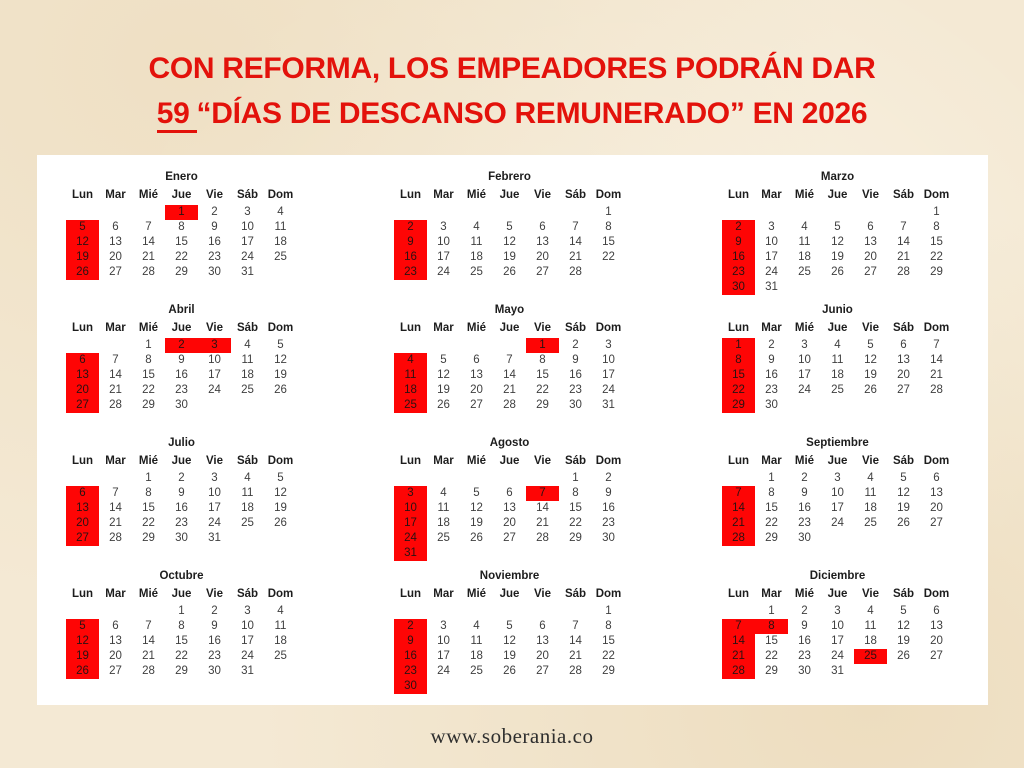 The image size is (1024, 768). What do you see at coordinates (181, 576) in the screenshot?
I see `month-title: Octubre` at bounding box center [181, 576].